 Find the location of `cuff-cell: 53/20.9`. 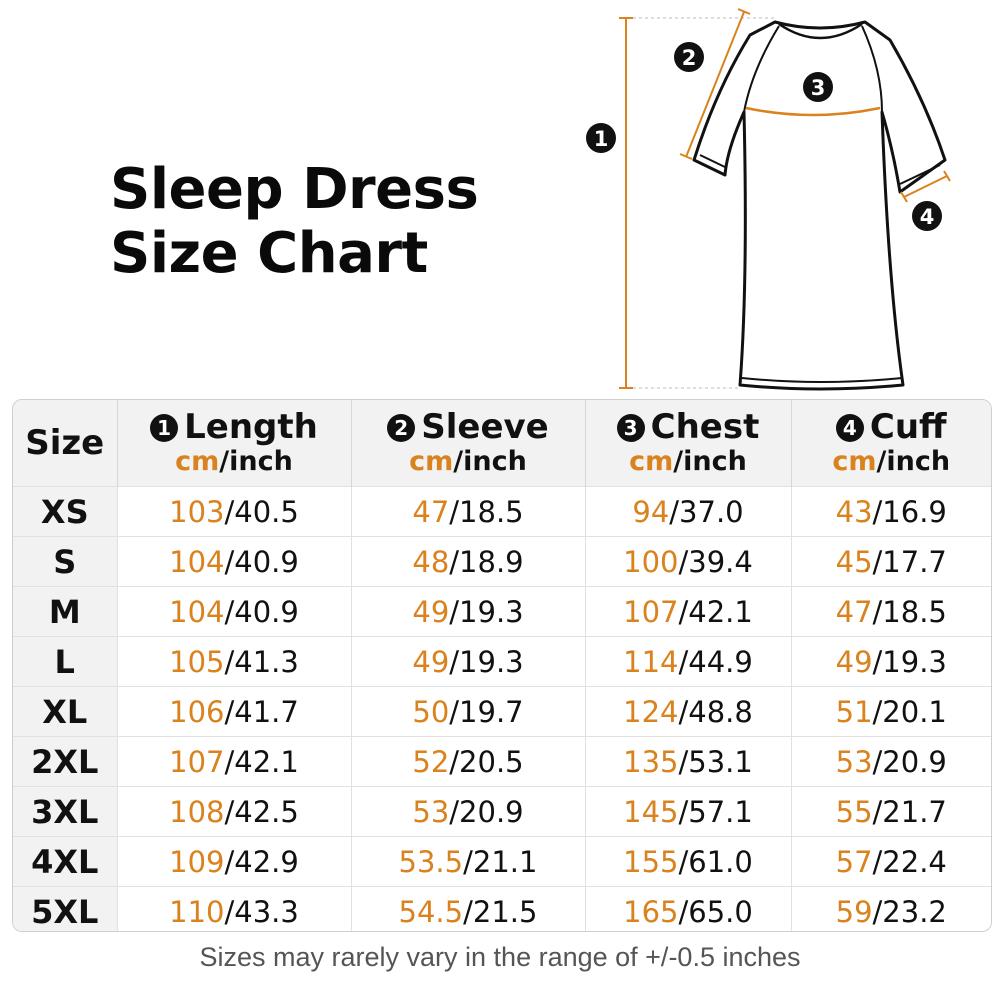

cuff-cell: 53/20.9 is located at coordinates (891, 761).